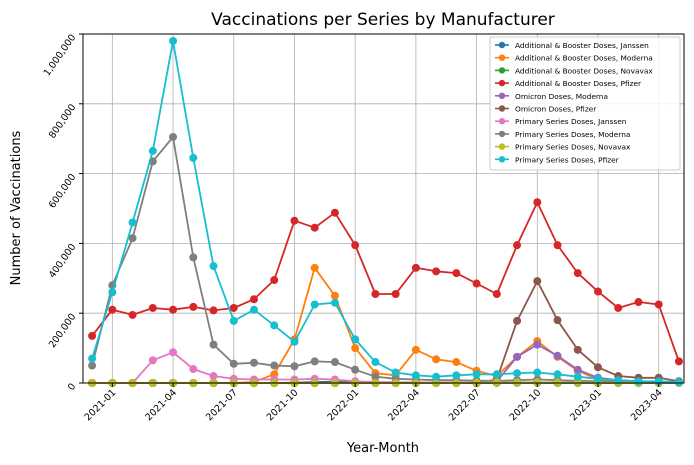  What do you see at coordinates (574, 70) in the screenshot?
I see `legend-item: Additional & Booster Doses, Novavax` at bounding box center [574, 70].